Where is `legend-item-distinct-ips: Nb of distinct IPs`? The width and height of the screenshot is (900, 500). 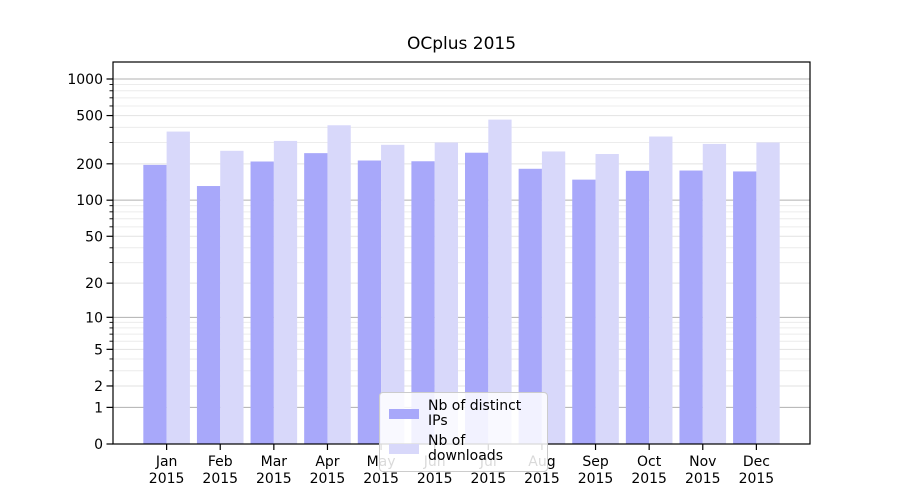
legend-item-distinct-ips: Nb of distinct IPs is located at coordinates (464, 414).